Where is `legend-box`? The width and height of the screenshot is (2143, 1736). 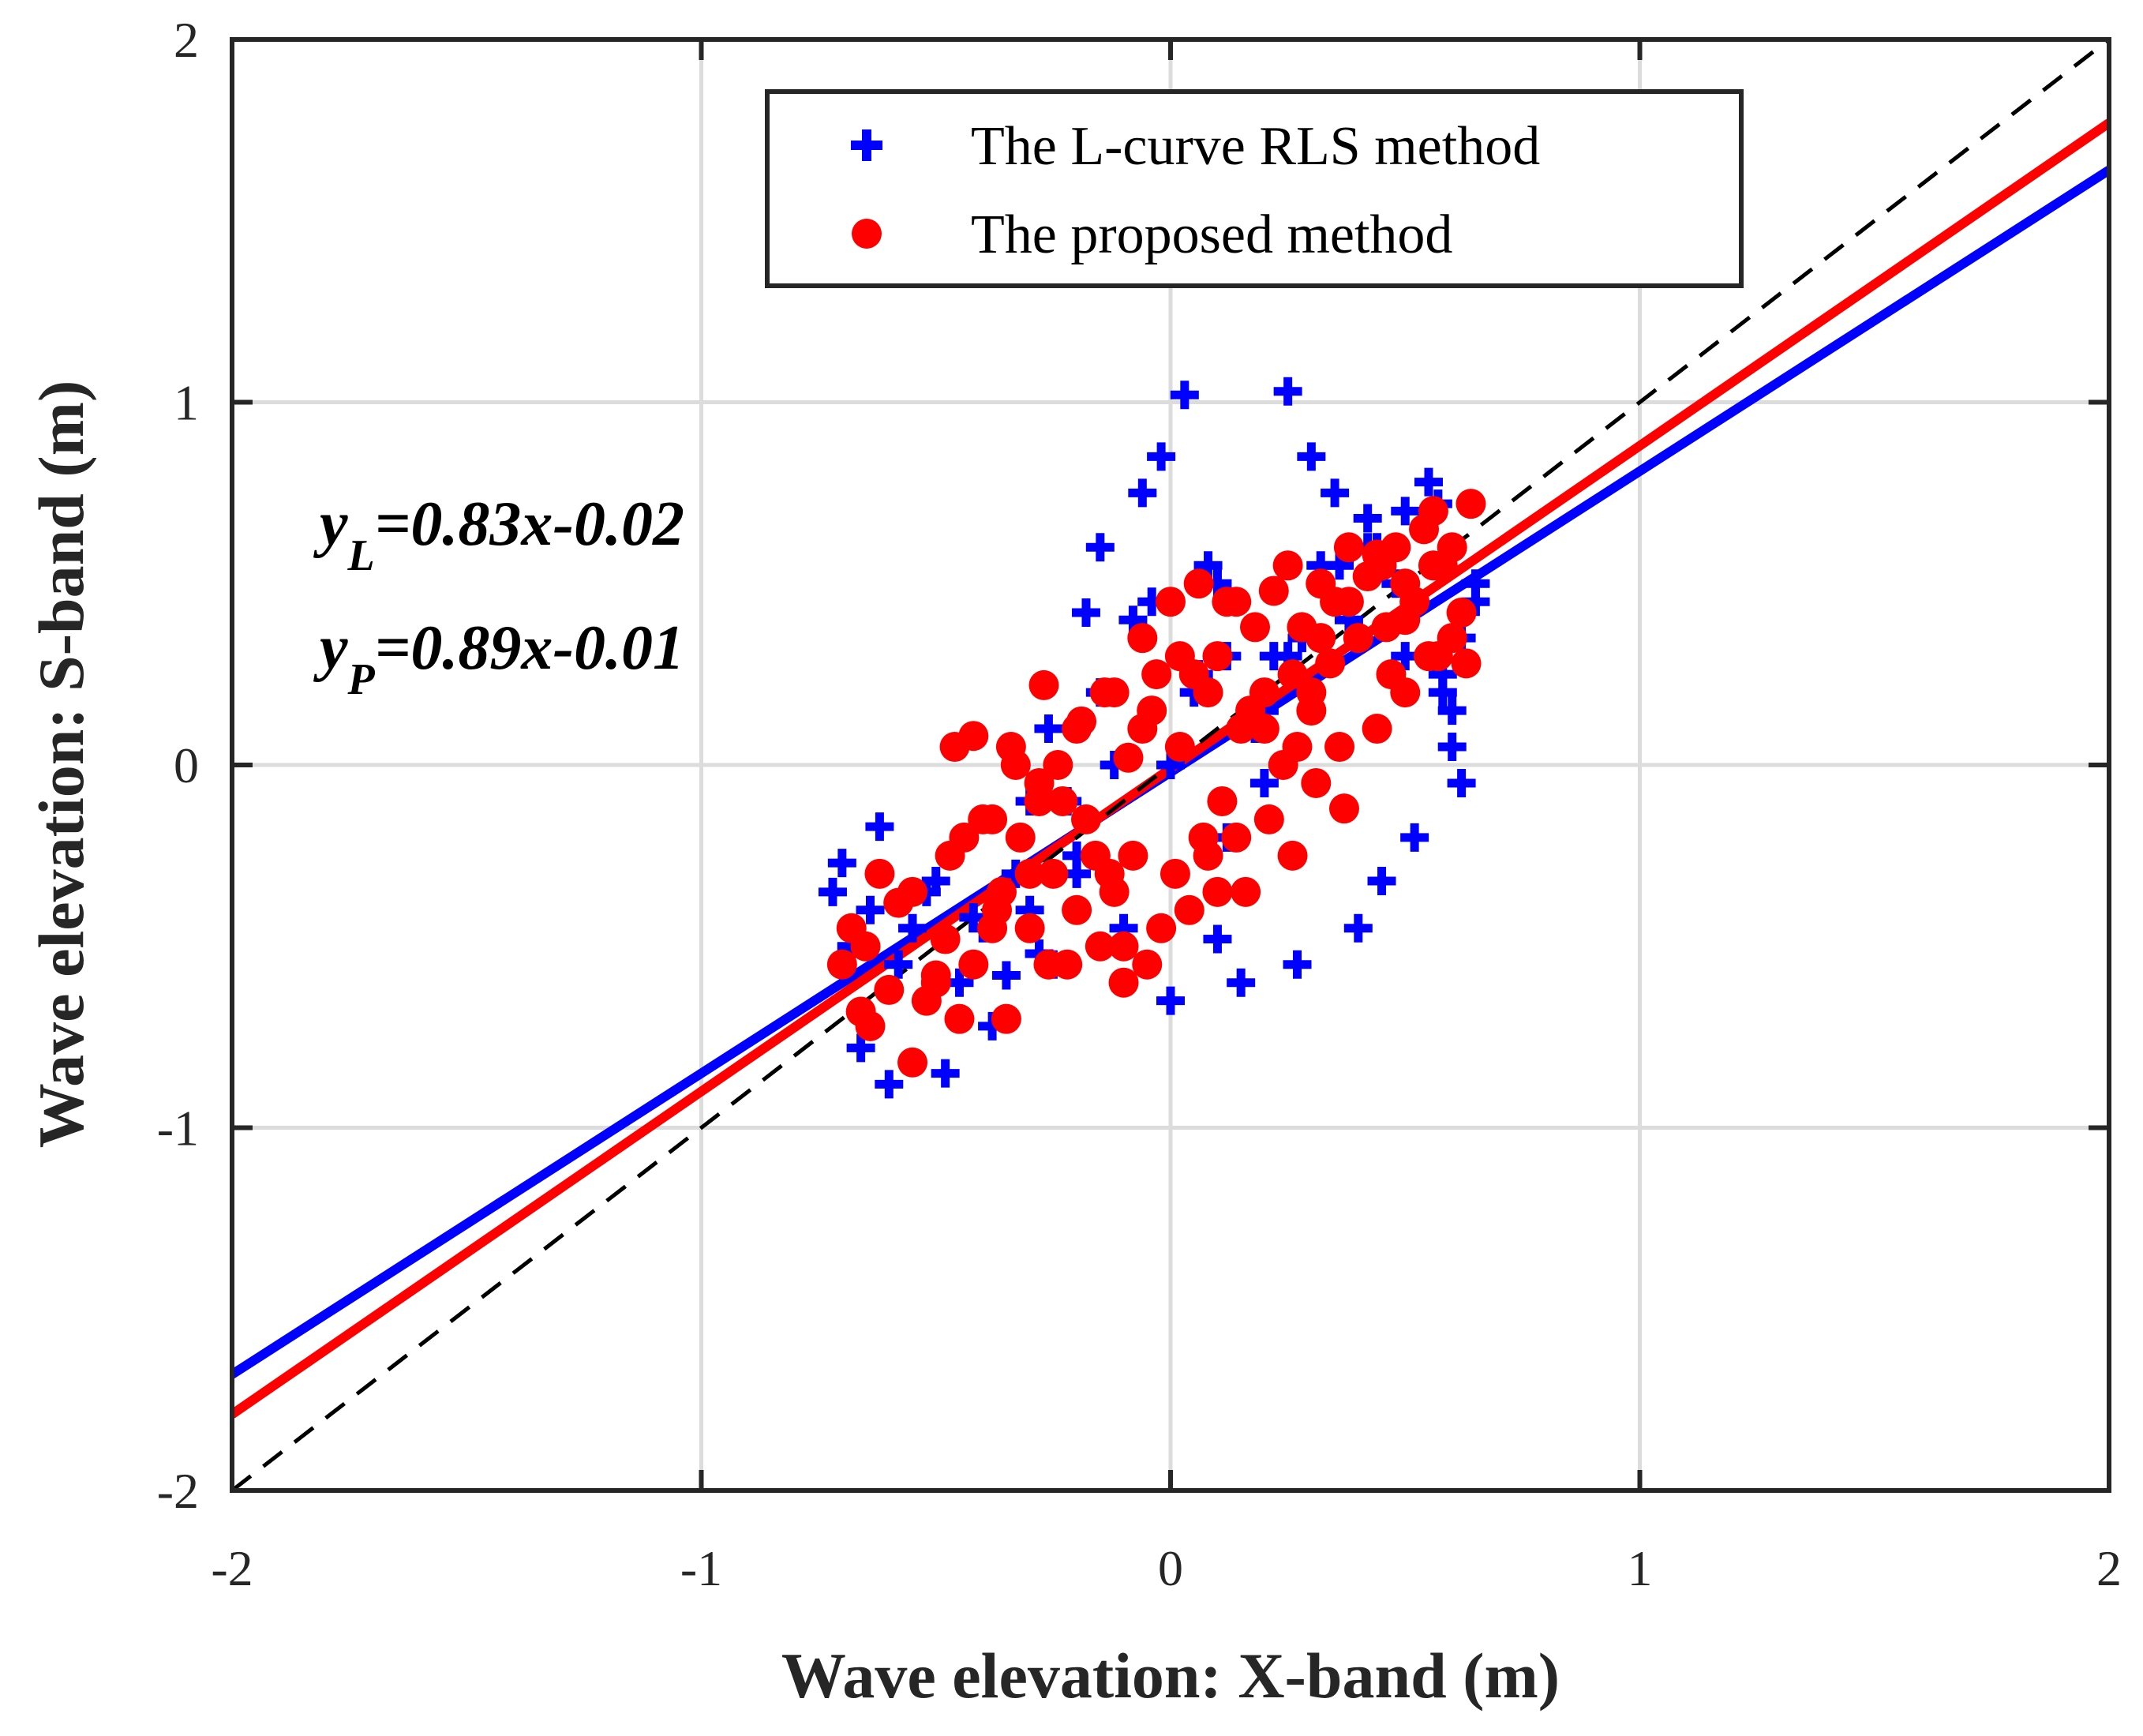
legend-box is located at coordinates (1255, 188).